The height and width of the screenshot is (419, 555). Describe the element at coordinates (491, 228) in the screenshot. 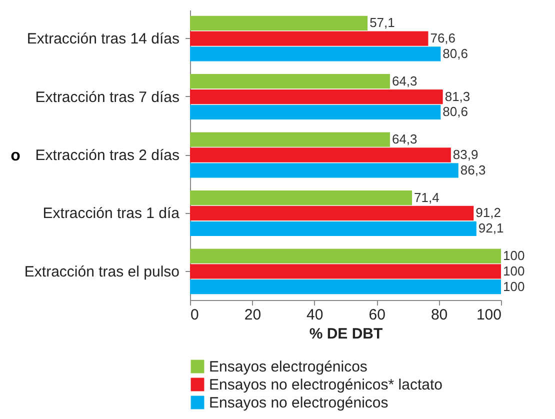

I see `data-label: 92,1` at that location.